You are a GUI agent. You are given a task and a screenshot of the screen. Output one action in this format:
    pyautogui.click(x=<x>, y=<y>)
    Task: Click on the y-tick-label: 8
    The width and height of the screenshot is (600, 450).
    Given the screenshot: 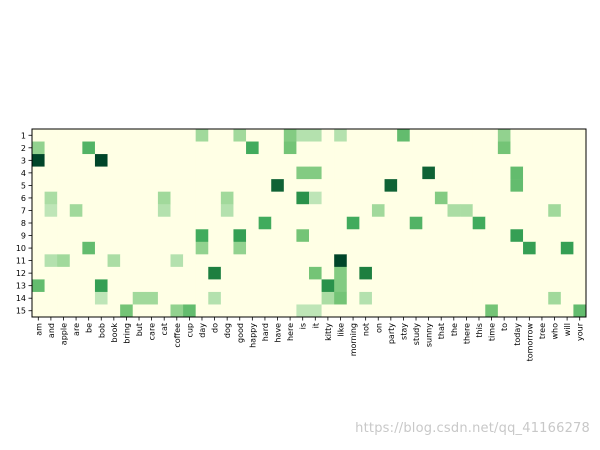 What is the action you would take?
    pyautogui.click(x=23, y=223)
    